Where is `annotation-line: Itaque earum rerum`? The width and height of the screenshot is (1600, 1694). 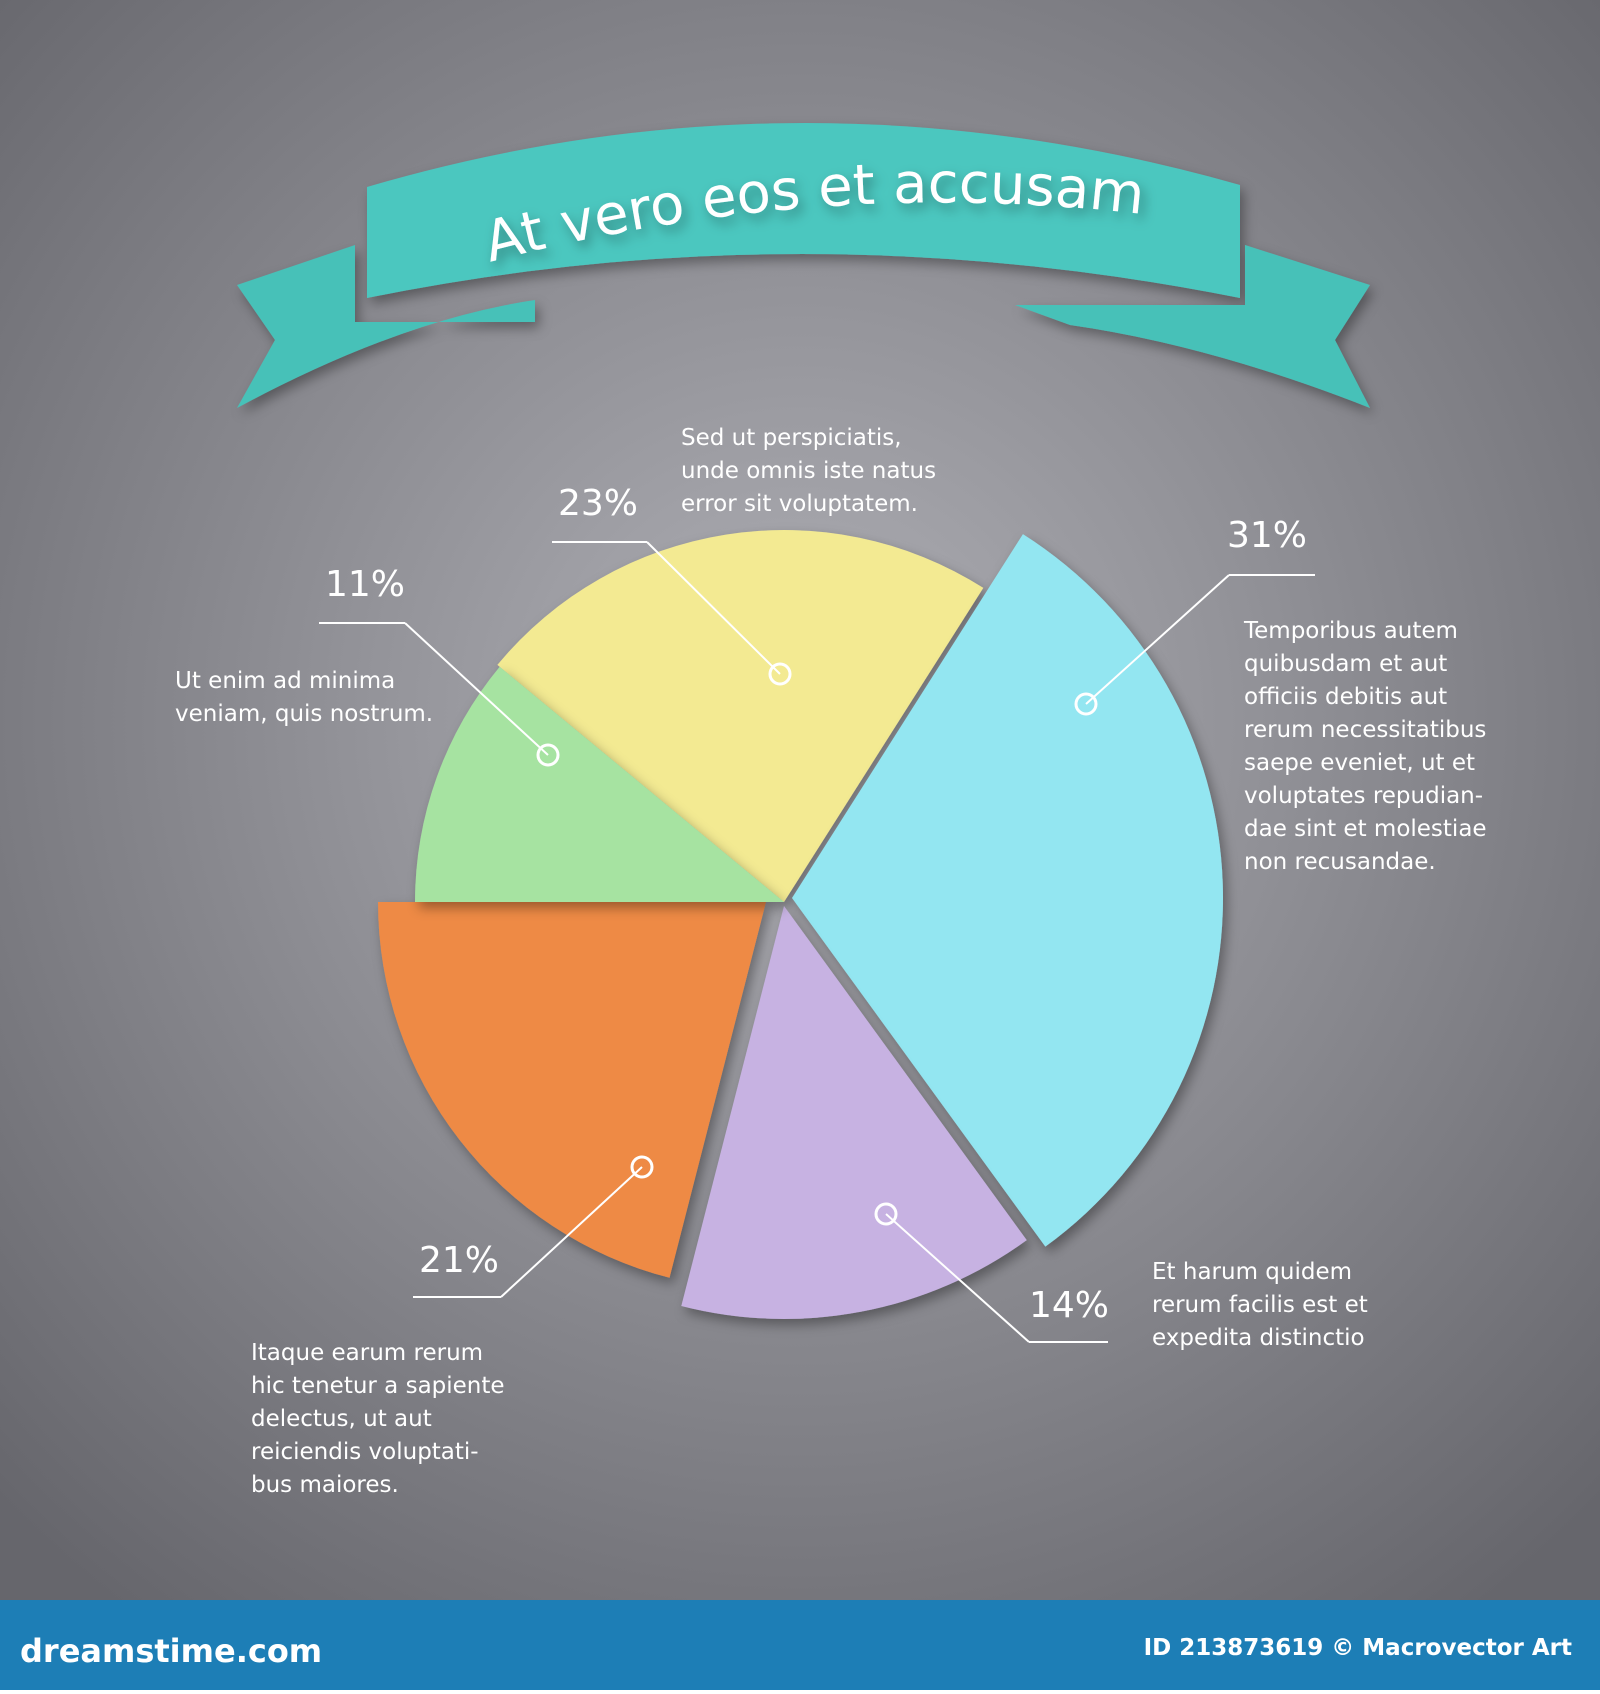 annotation-line: Itaque earum rerum is located at coordinates (367, 1353).